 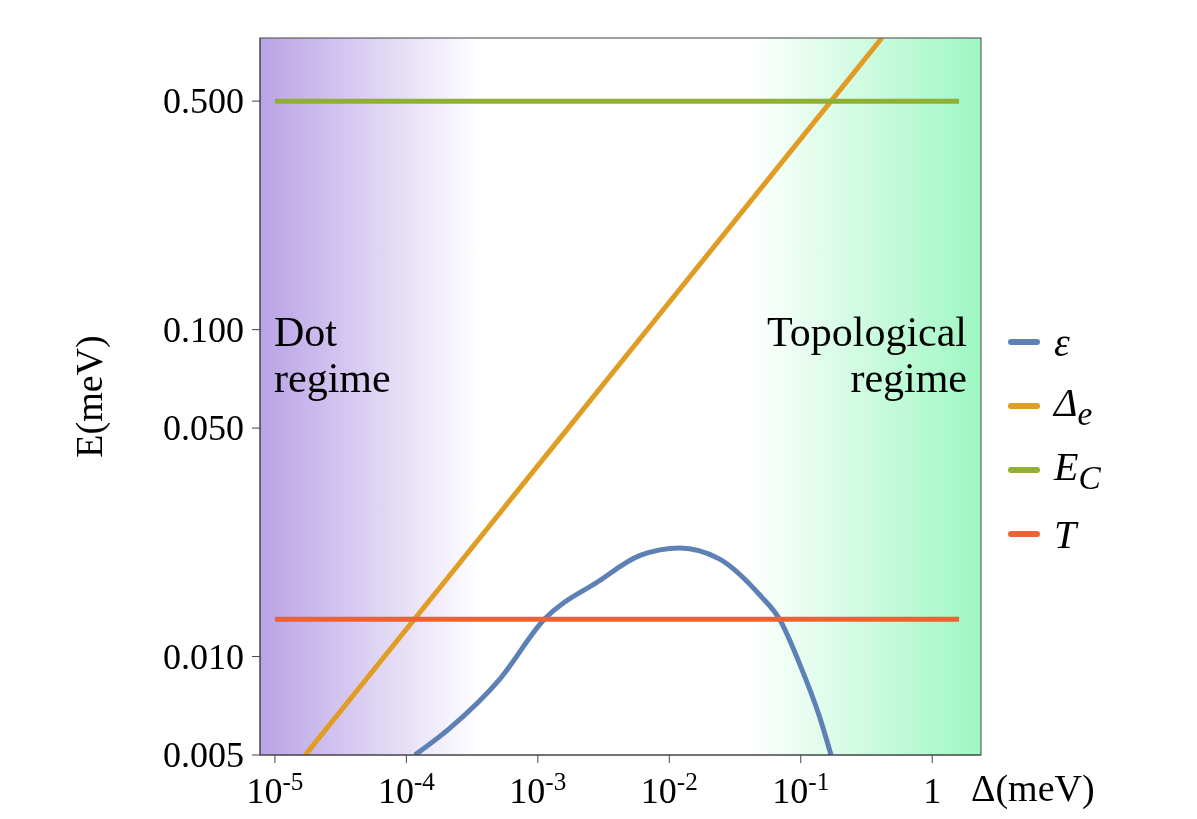 I want to click on x-tick-label: 10$^{-4}$, so click(x=406, y=789).